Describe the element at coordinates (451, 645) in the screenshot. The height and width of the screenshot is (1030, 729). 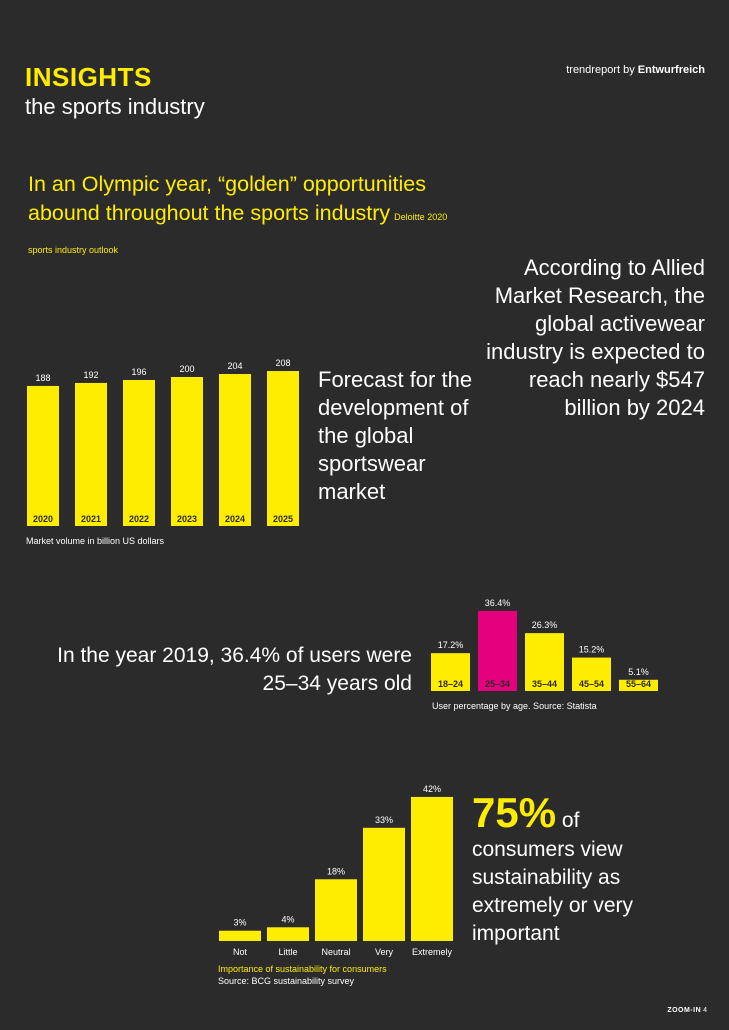
I see `data-label: 17.2%` at that location.